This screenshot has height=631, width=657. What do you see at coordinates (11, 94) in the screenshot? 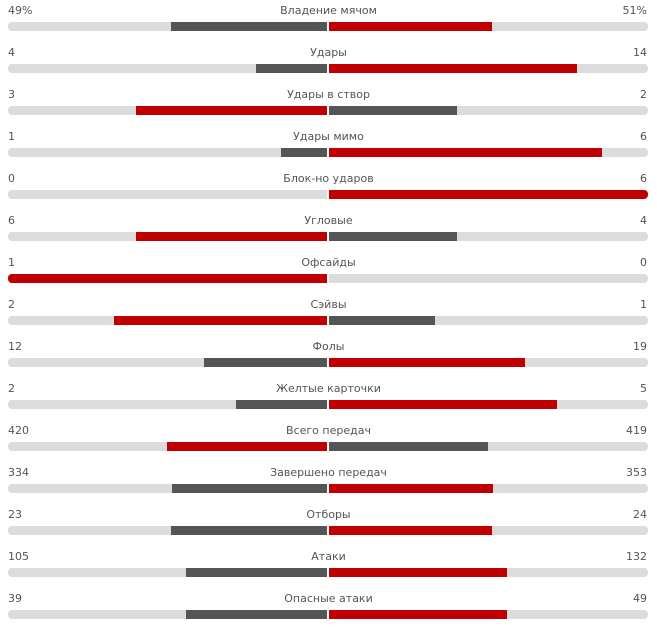
I see `home-value: 3` at bounding box center [11, 94].